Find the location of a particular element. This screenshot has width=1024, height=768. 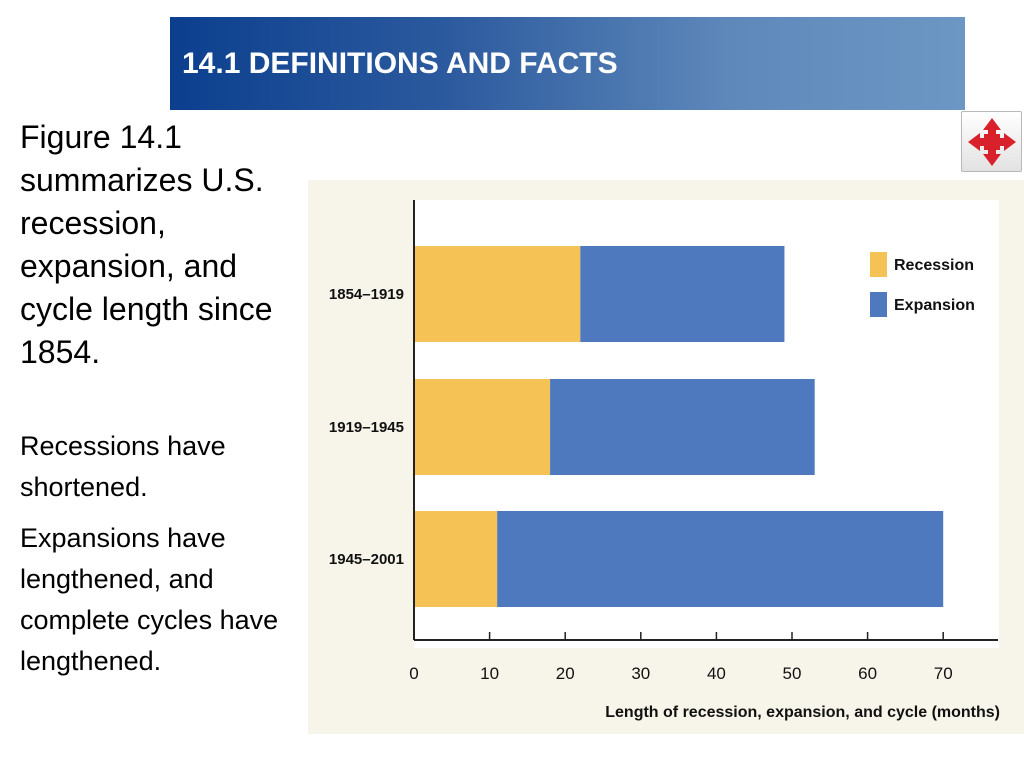

x-tick-label-50: 50 is located at coordinates (792, 673).